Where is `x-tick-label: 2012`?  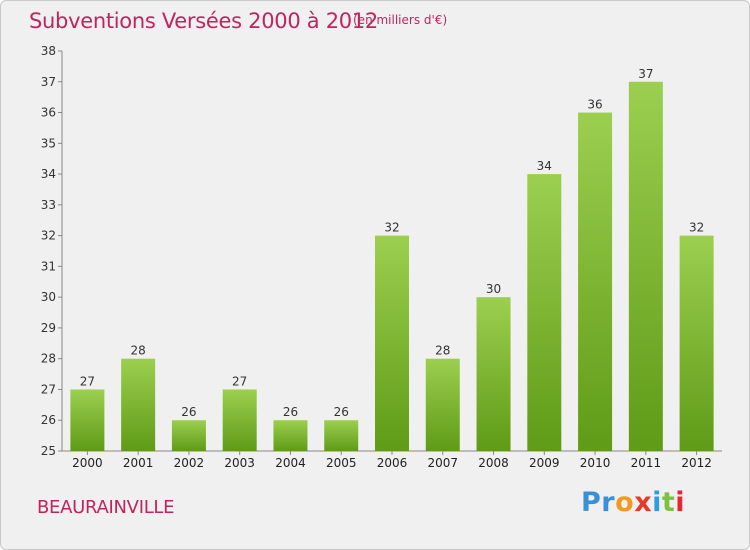
x-tick-label: 2012 is located at coordinates (696, 463).